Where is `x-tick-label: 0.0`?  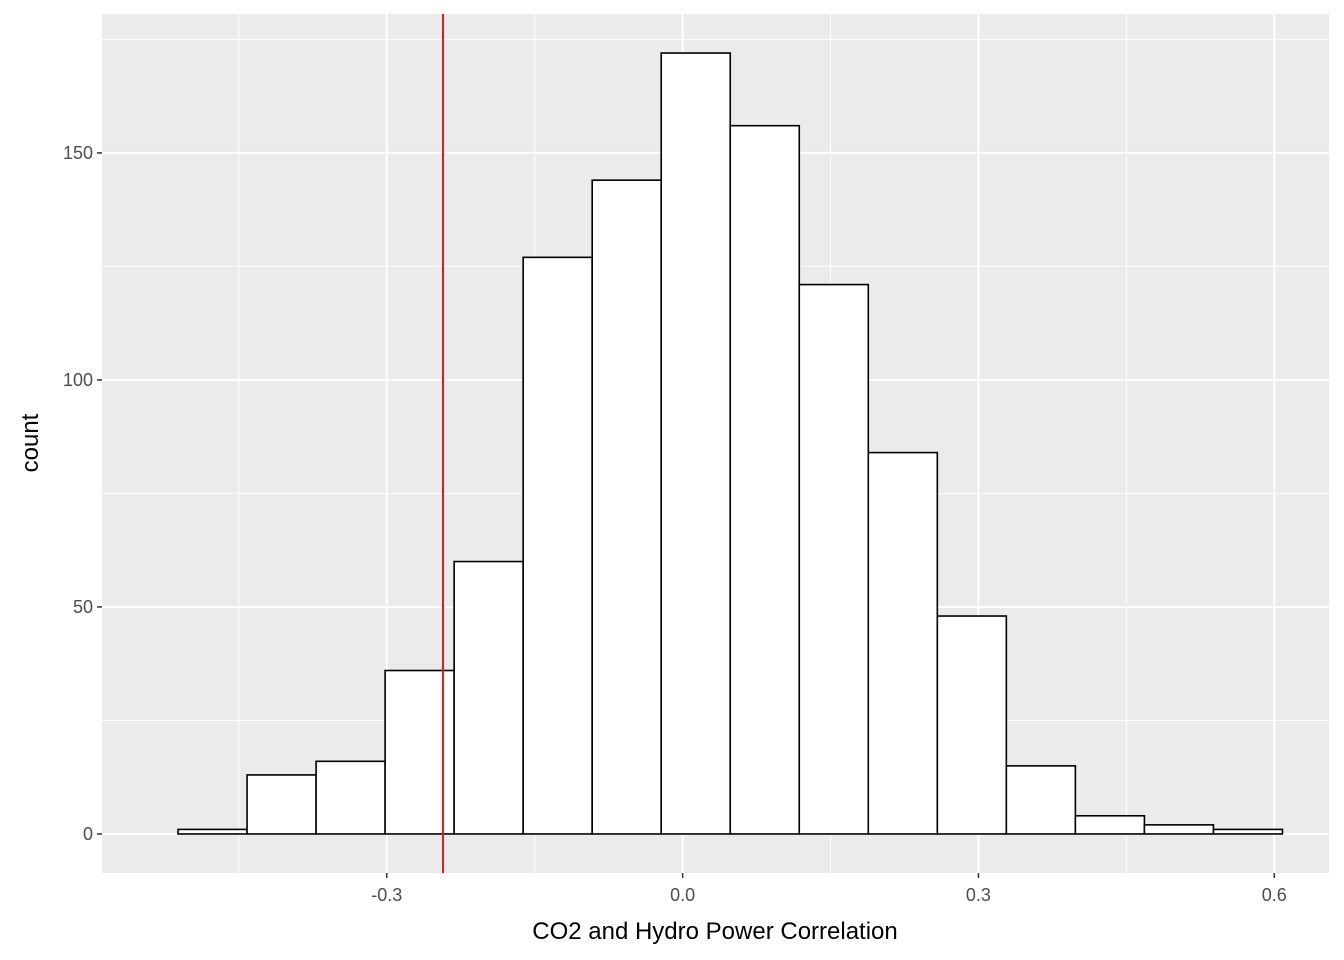 x-tick-label: 0.0 is located at coordinates (682, 895).